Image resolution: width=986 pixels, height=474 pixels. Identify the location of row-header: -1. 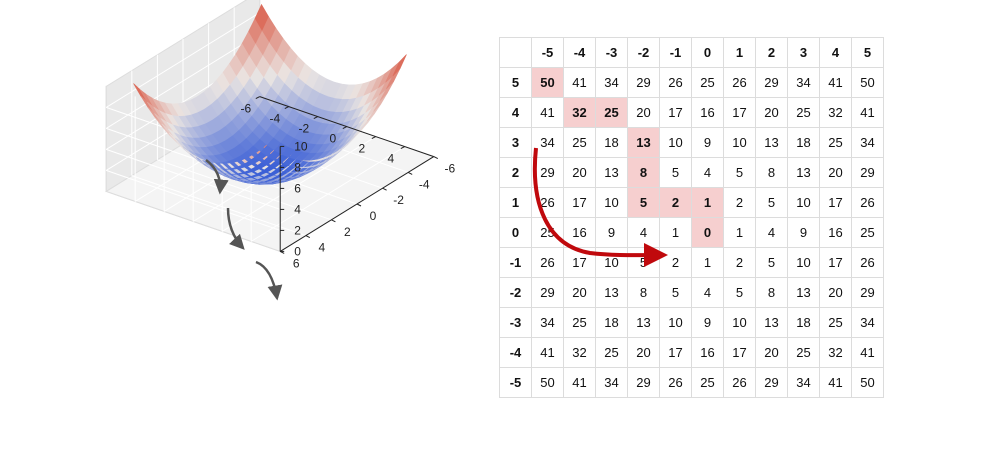
(515, 262).